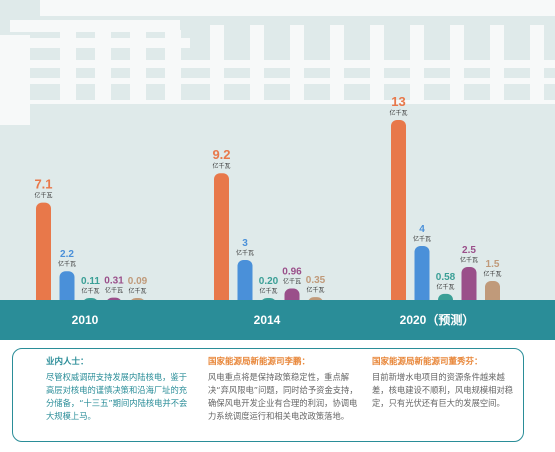 Image resolution: width=555 pixels, height=452 pixels. Describe the element at coordinates (114, 281) in the screenshot. I see `value-label-0-3: 0.31` at that location.